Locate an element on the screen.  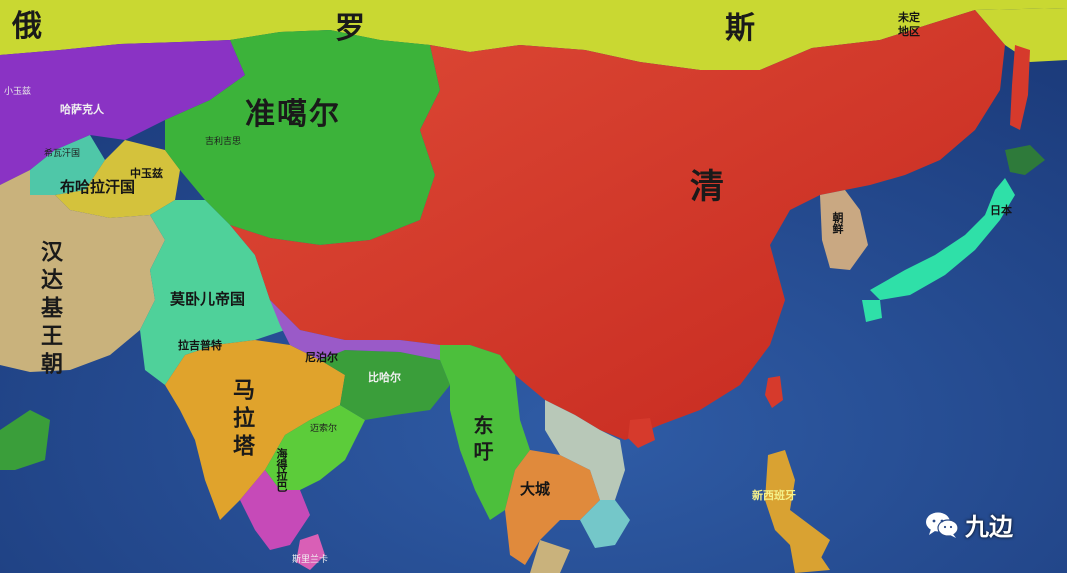
label-bengal: 比哈尔 is located at coordinates (384, 377).